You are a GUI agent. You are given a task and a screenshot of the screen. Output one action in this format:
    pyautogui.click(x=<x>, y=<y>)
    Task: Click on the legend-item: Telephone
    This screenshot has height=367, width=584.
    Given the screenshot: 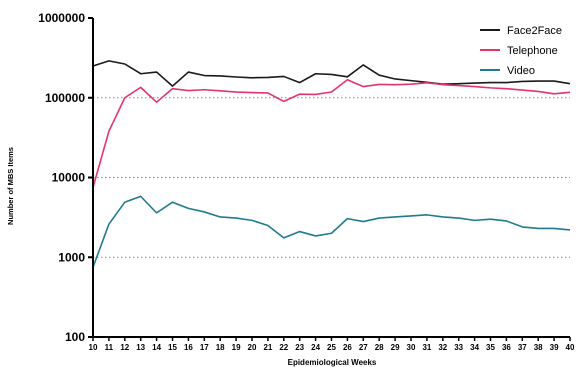 What is the action you would take?
    pyautogui.click(x=519, y=51)
    